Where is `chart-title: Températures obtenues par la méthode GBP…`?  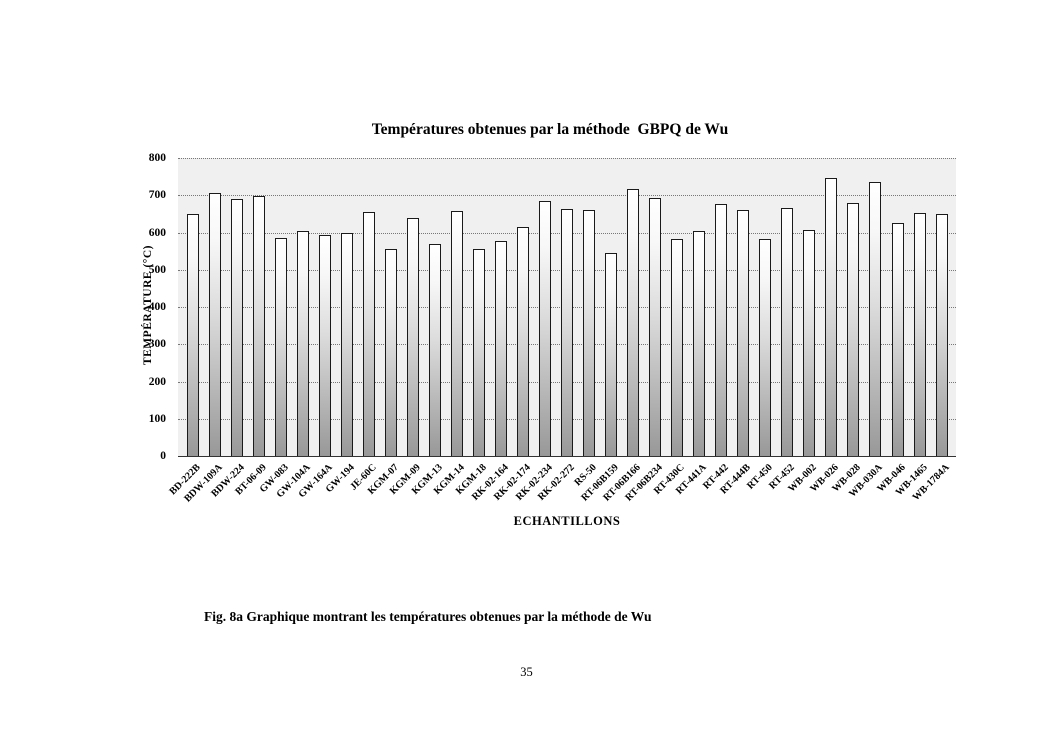
chart-title: Températures obtenues par la méthode GBP… is located at coordinates (550, 129).